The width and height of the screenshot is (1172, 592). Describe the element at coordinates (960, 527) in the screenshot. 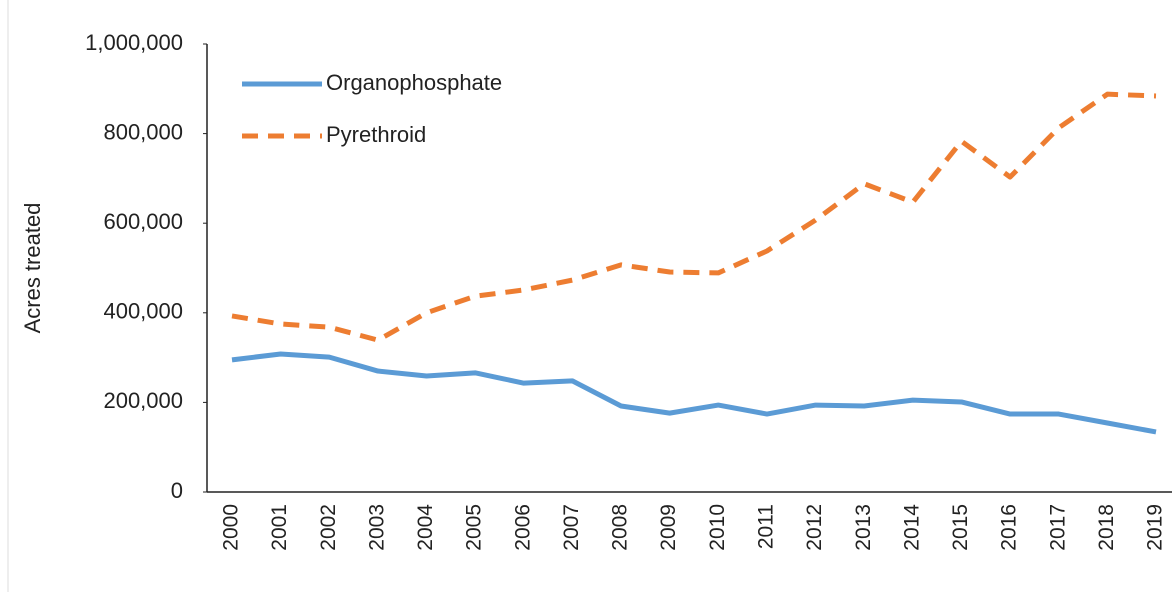

I see `x-tick-label: 2015` at that location.